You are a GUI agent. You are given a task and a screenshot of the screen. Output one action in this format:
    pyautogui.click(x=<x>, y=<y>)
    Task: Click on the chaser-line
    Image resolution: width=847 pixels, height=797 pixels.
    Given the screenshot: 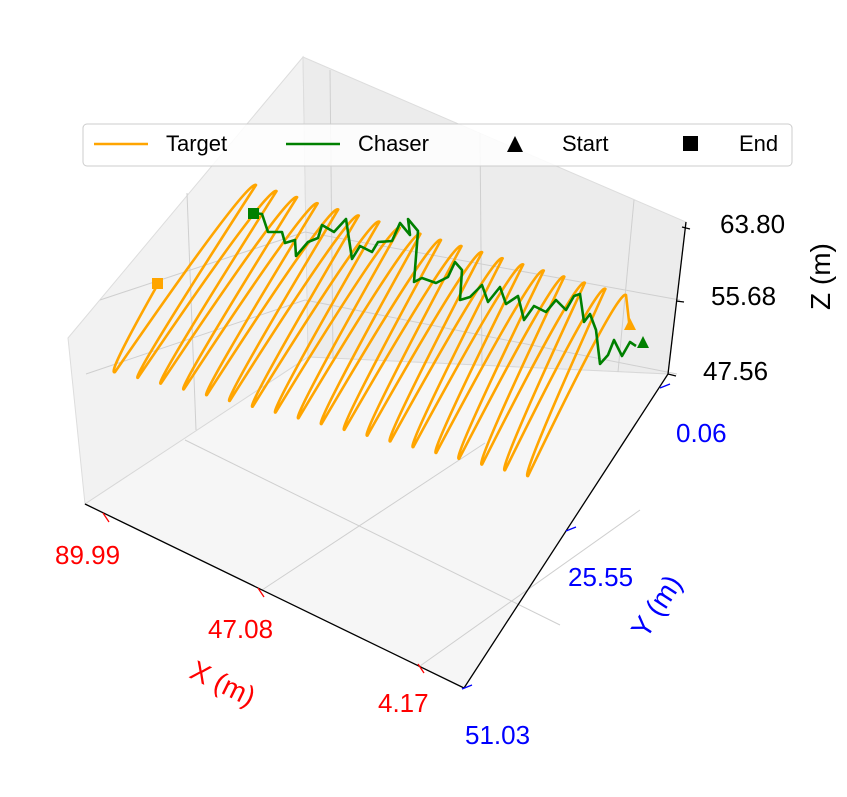 What is the action you would take?
    pyautogui.click(x=445, y=288)
    